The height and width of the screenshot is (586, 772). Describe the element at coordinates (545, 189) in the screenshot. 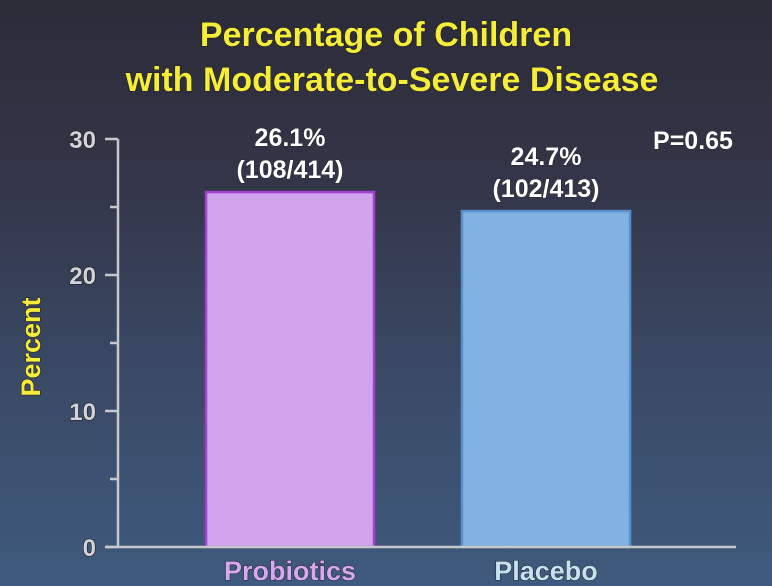

I see `data-label-count: (102/413)` at that location.